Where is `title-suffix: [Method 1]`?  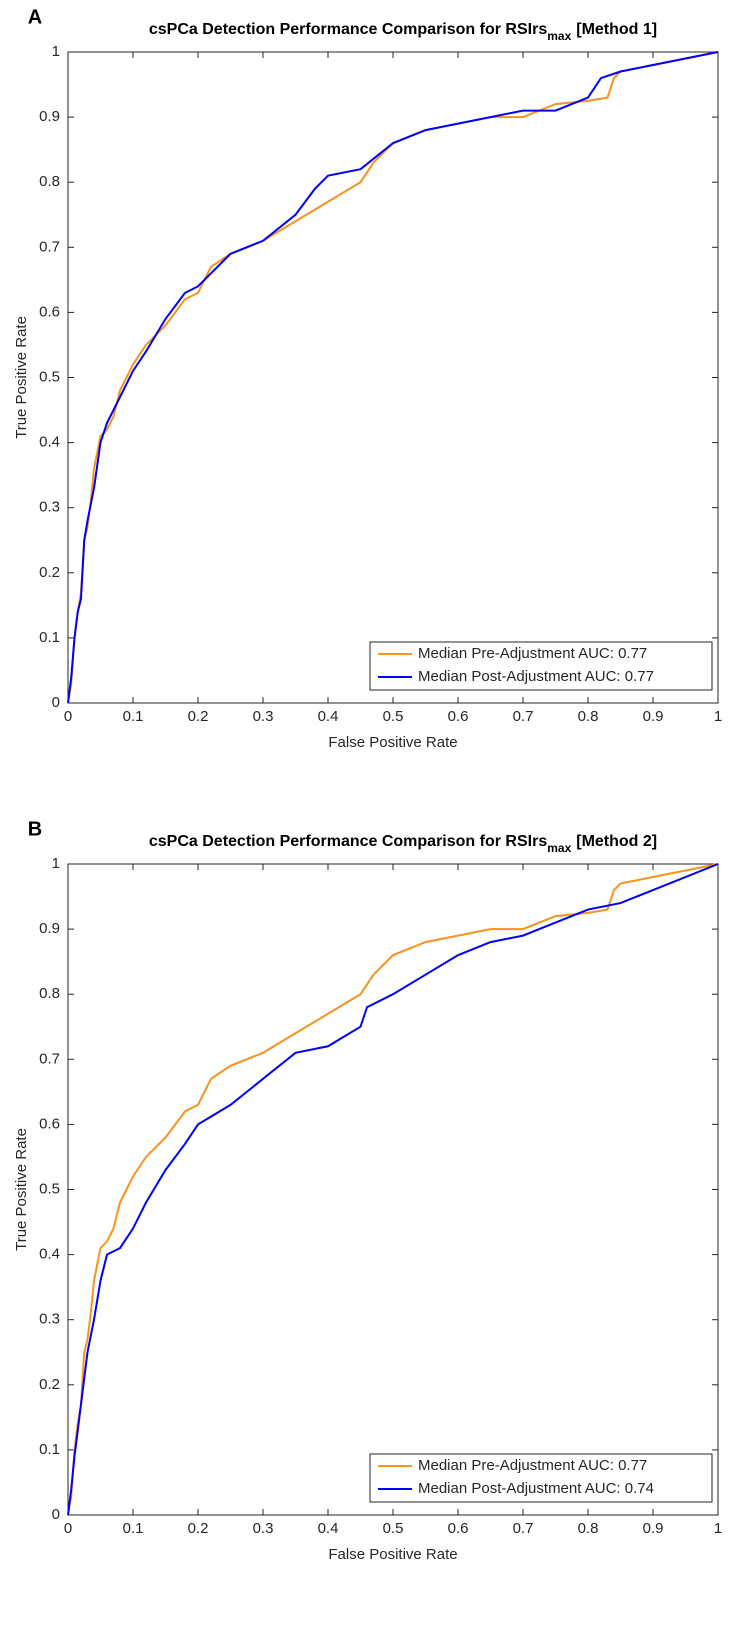 title-suffix: [Method 1] is located at coordinates (616, 29).